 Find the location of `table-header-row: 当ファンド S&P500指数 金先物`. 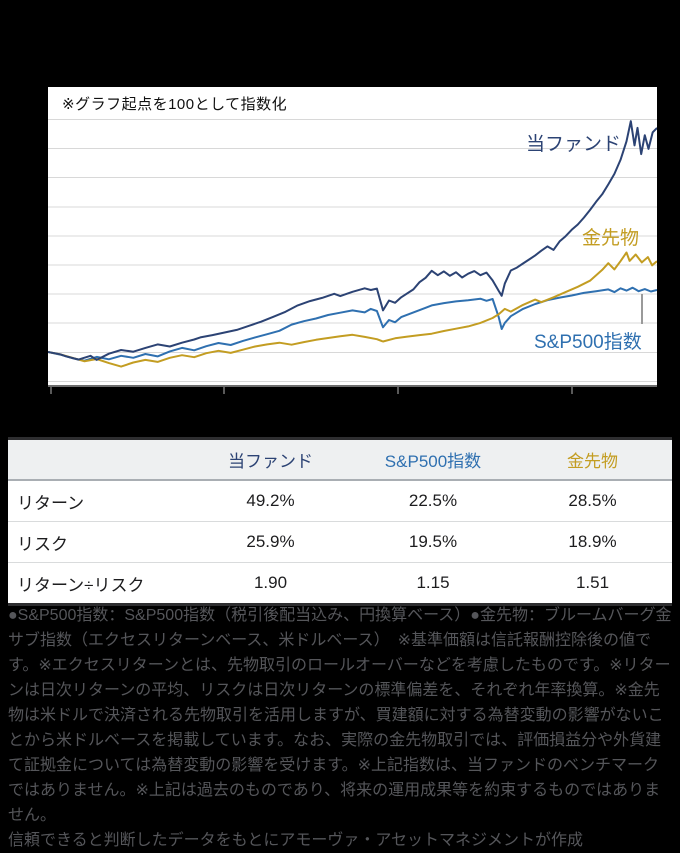

table-header-row: 当ファンド S&P500指数 金先物 is located at coordinates (340, 460).